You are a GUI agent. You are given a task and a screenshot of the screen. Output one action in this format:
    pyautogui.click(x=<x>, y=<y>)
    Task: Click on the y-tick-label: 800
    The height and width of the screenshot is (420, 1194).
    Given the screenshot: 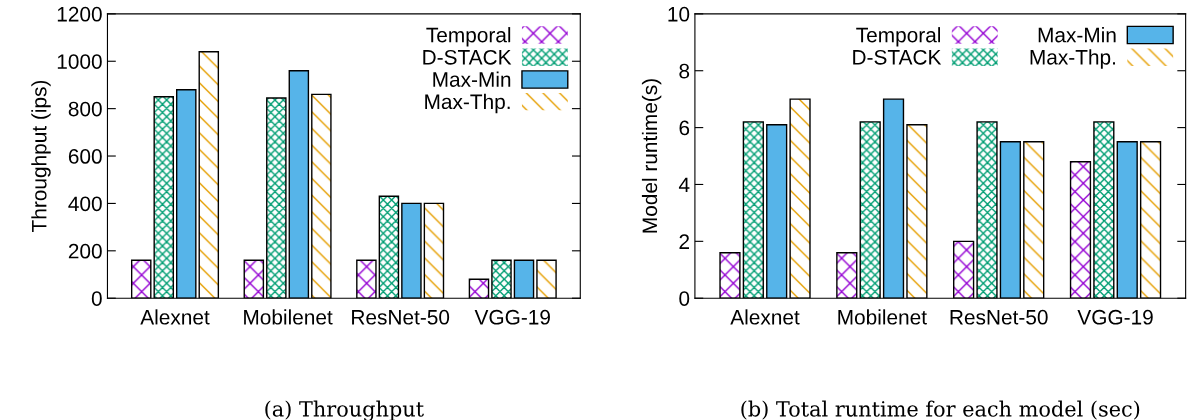 What is the action you would take?
    pyautogui.click(x=85, y=109)
    